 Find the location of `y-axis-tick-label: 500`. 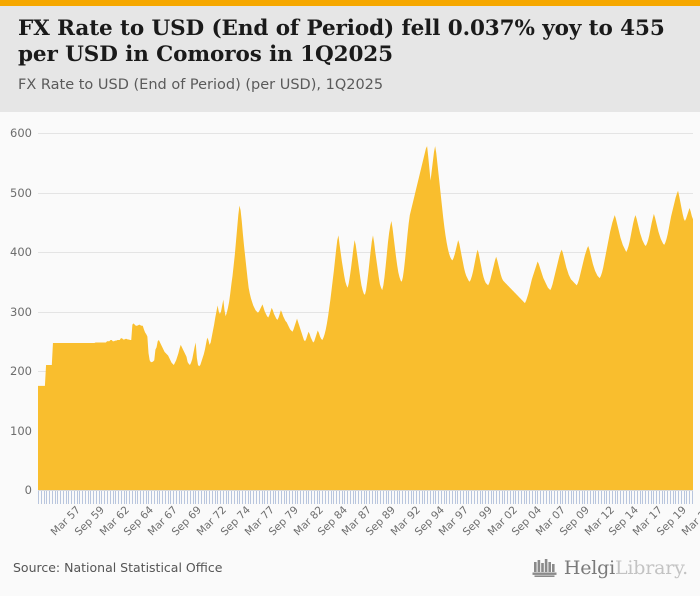

y-axis-tick-label: 500 is located at coordinates (21, 192).